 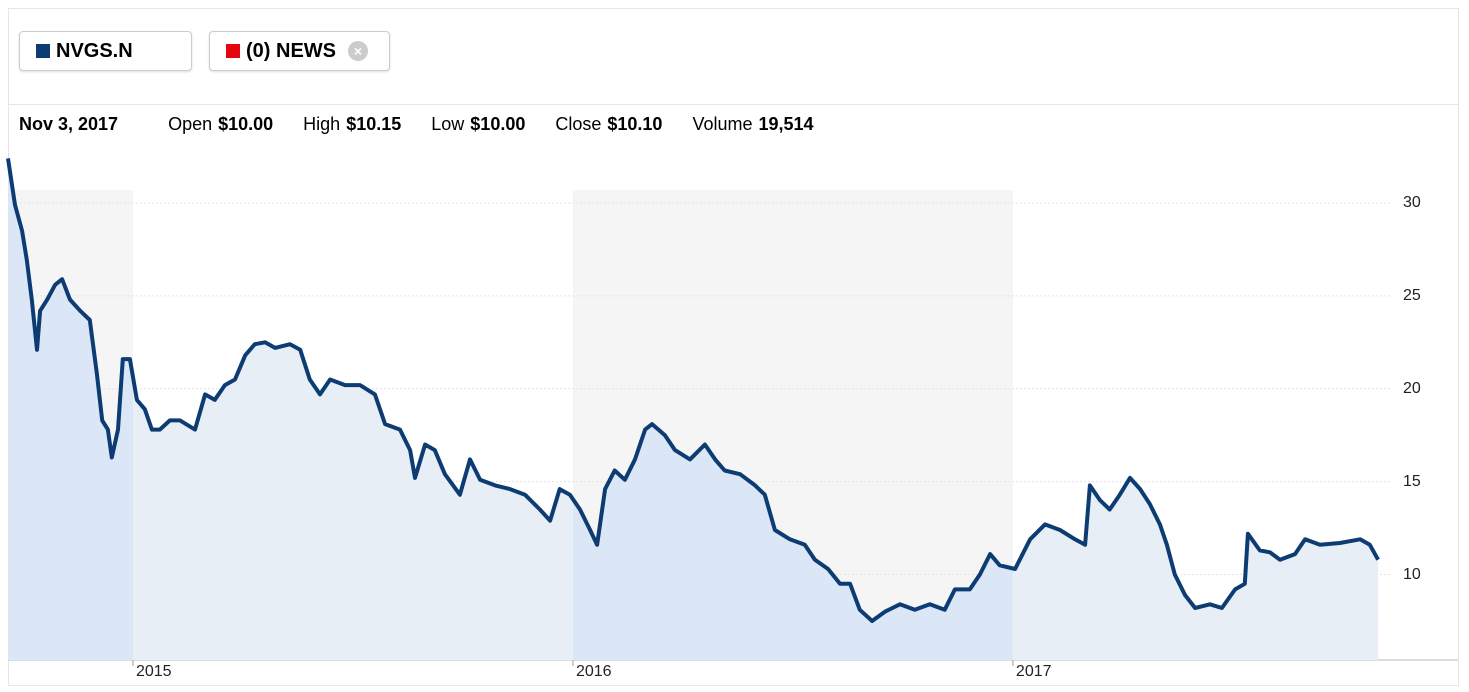 I want to click on x-tick-label: 2017, so click(x=1034, y=671).